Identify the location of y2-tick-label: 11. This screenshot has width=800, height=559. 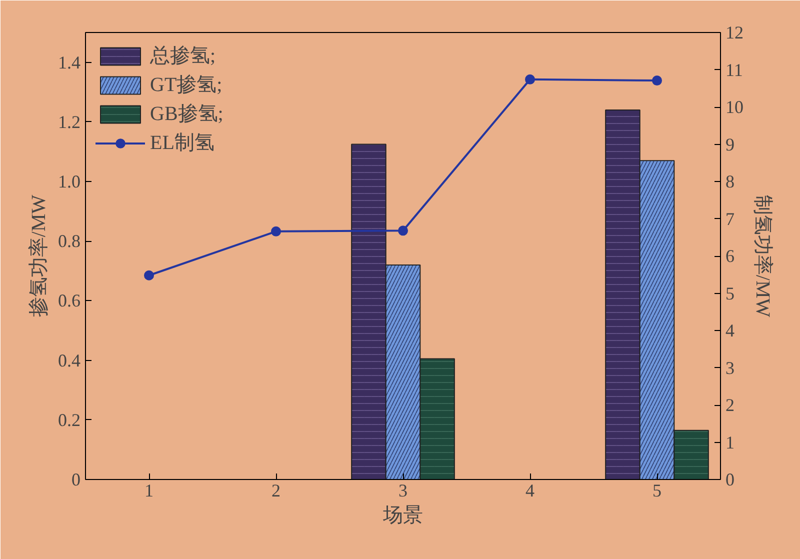
(734, 70).